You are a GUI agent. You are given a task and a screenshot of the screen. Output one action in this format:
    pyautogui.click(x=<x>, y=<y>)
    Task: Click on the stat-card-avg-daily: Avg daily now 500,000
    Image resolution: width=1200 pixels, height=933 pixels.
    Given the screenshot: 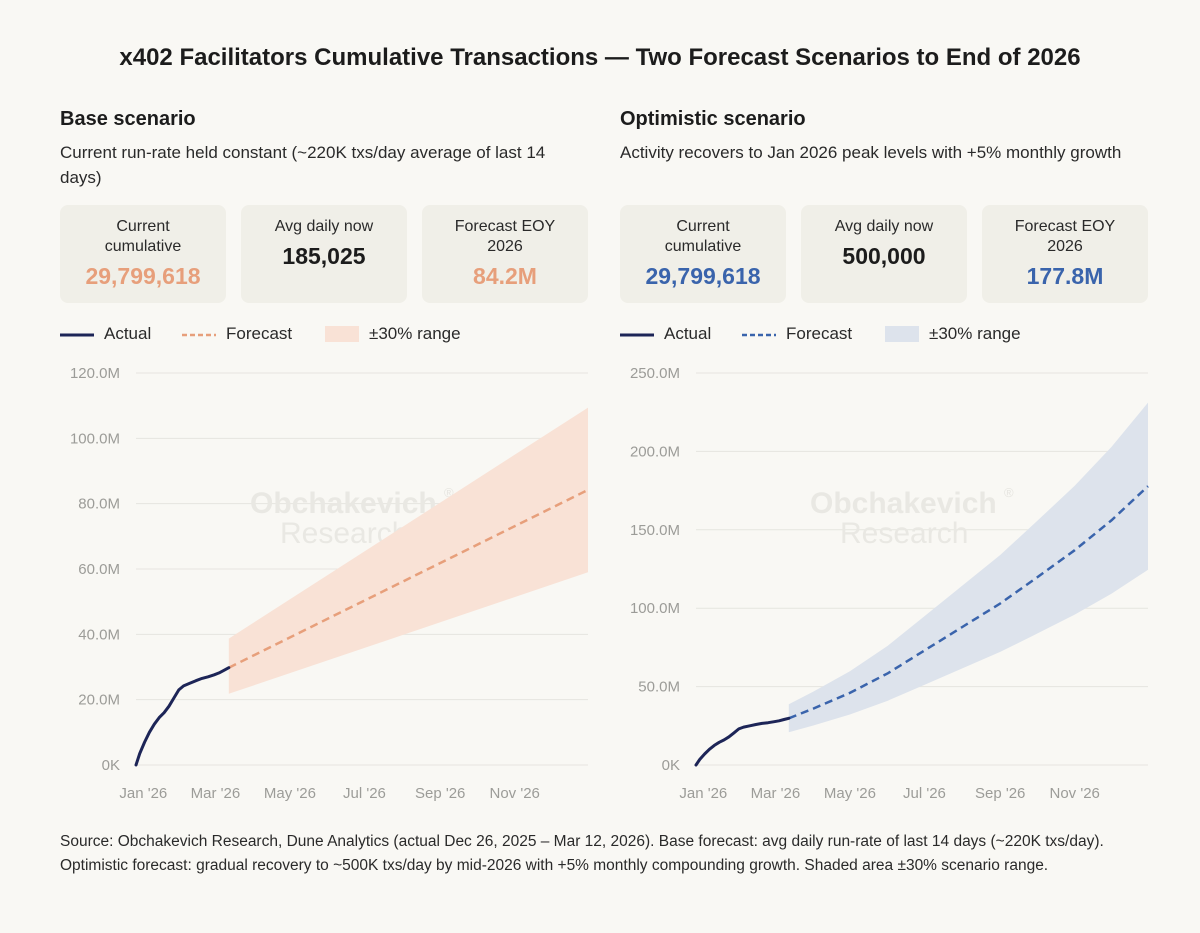 What is the action you would take?
    pyautogui.click(x=884, y=254)
    